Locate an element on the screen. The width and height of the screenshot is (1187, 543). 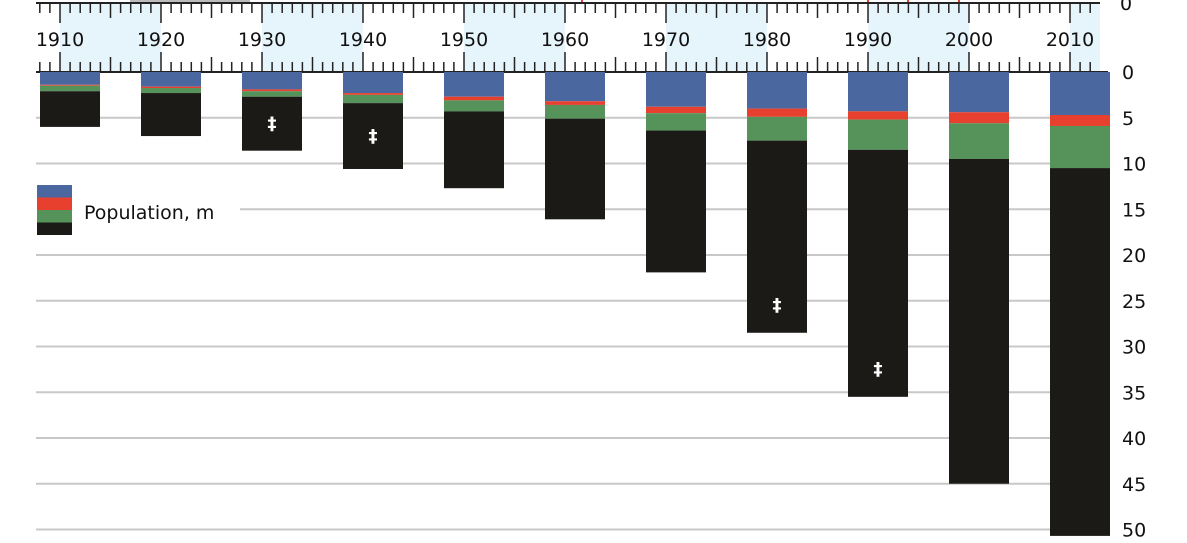
bar-segment-1970-s3 is located at coordinates (676, 122).